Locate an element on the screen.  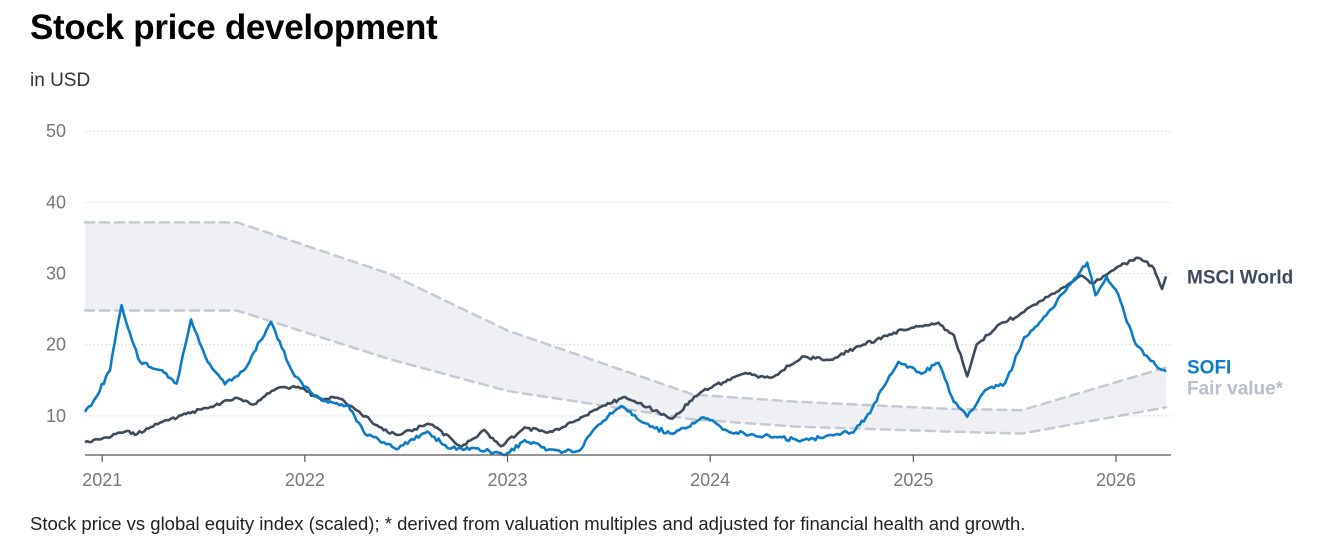
x-tick-label-2022: 2022 is located at coordinates (305, 480).